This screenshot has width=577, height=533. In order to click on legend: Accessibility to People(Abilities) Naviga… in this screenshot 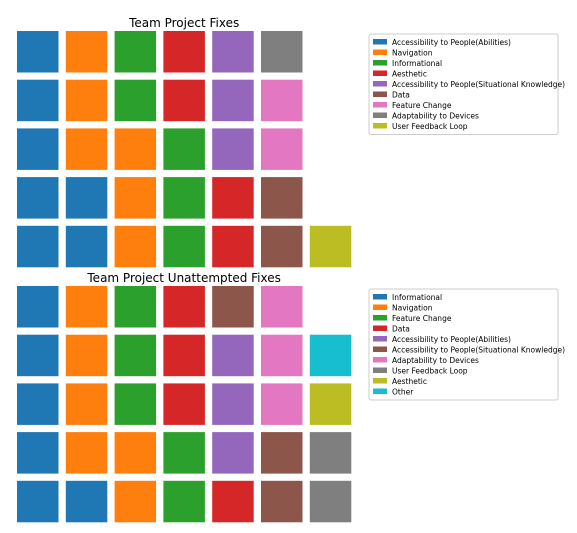, I will do `click(466, 84)`.